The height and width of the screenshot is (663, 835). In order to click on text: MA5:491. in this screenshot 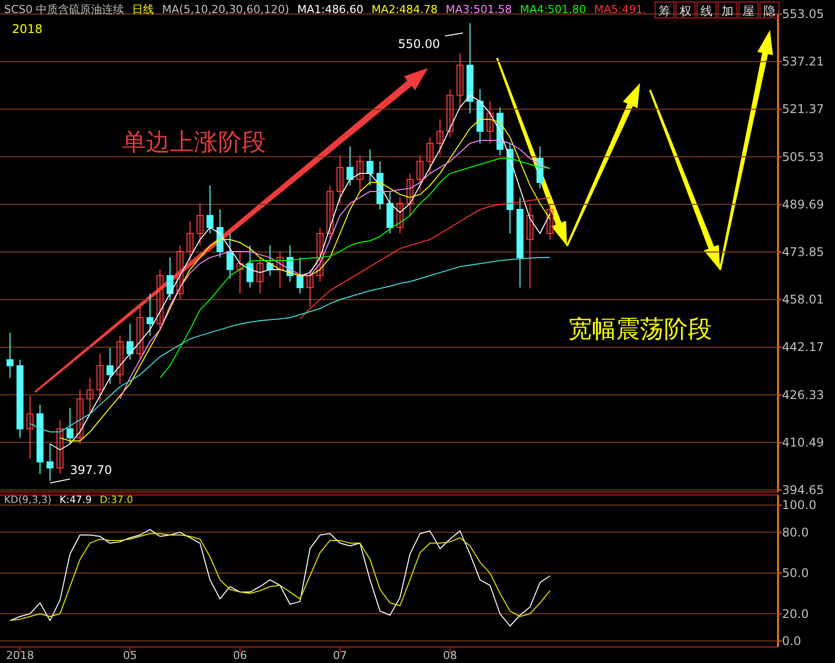, I will do `click(620, 9)`.